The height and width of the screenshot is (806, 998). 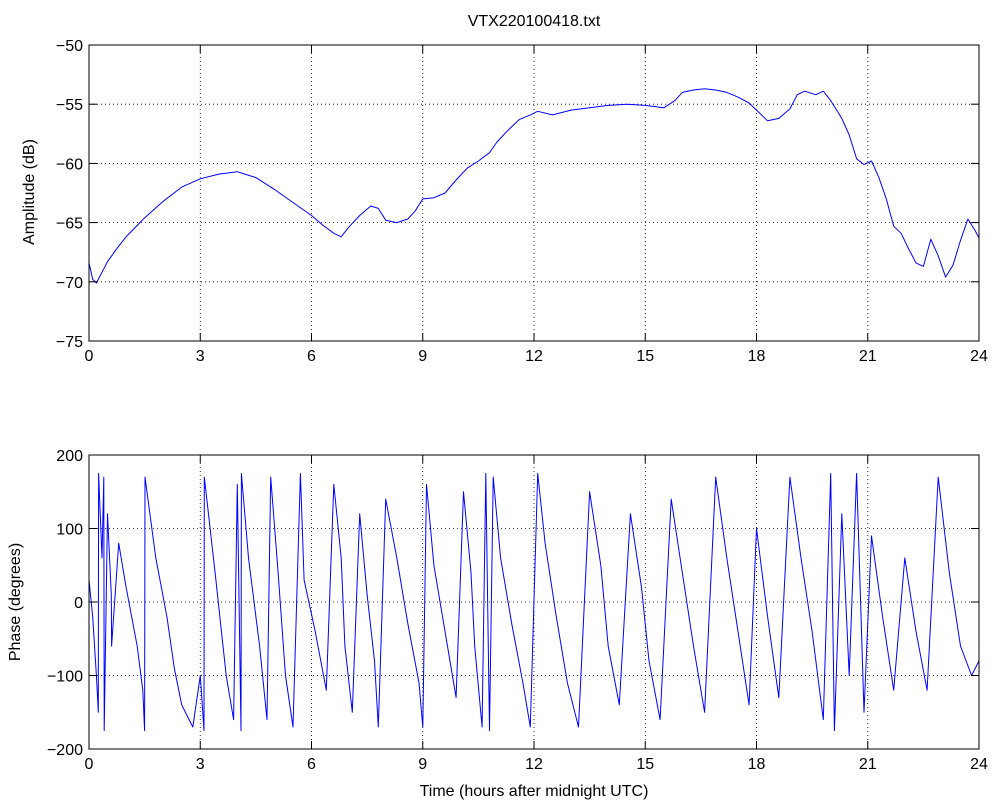 What do you see at coordinates (757, 356) in the screenshot?
I see `amplitude-x-tick-label: 18` at bounding box center [757, 356].